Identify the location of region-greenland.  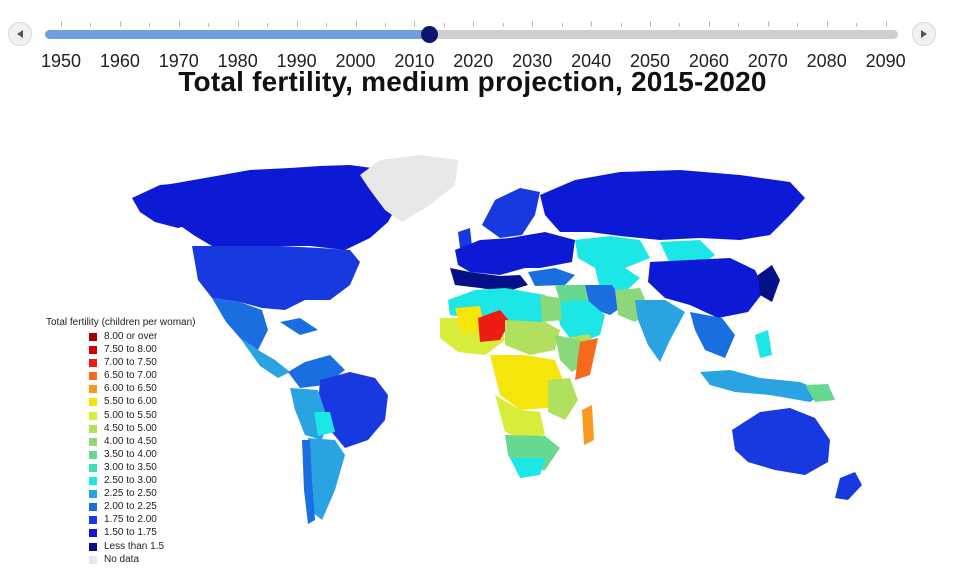
(409, 188).